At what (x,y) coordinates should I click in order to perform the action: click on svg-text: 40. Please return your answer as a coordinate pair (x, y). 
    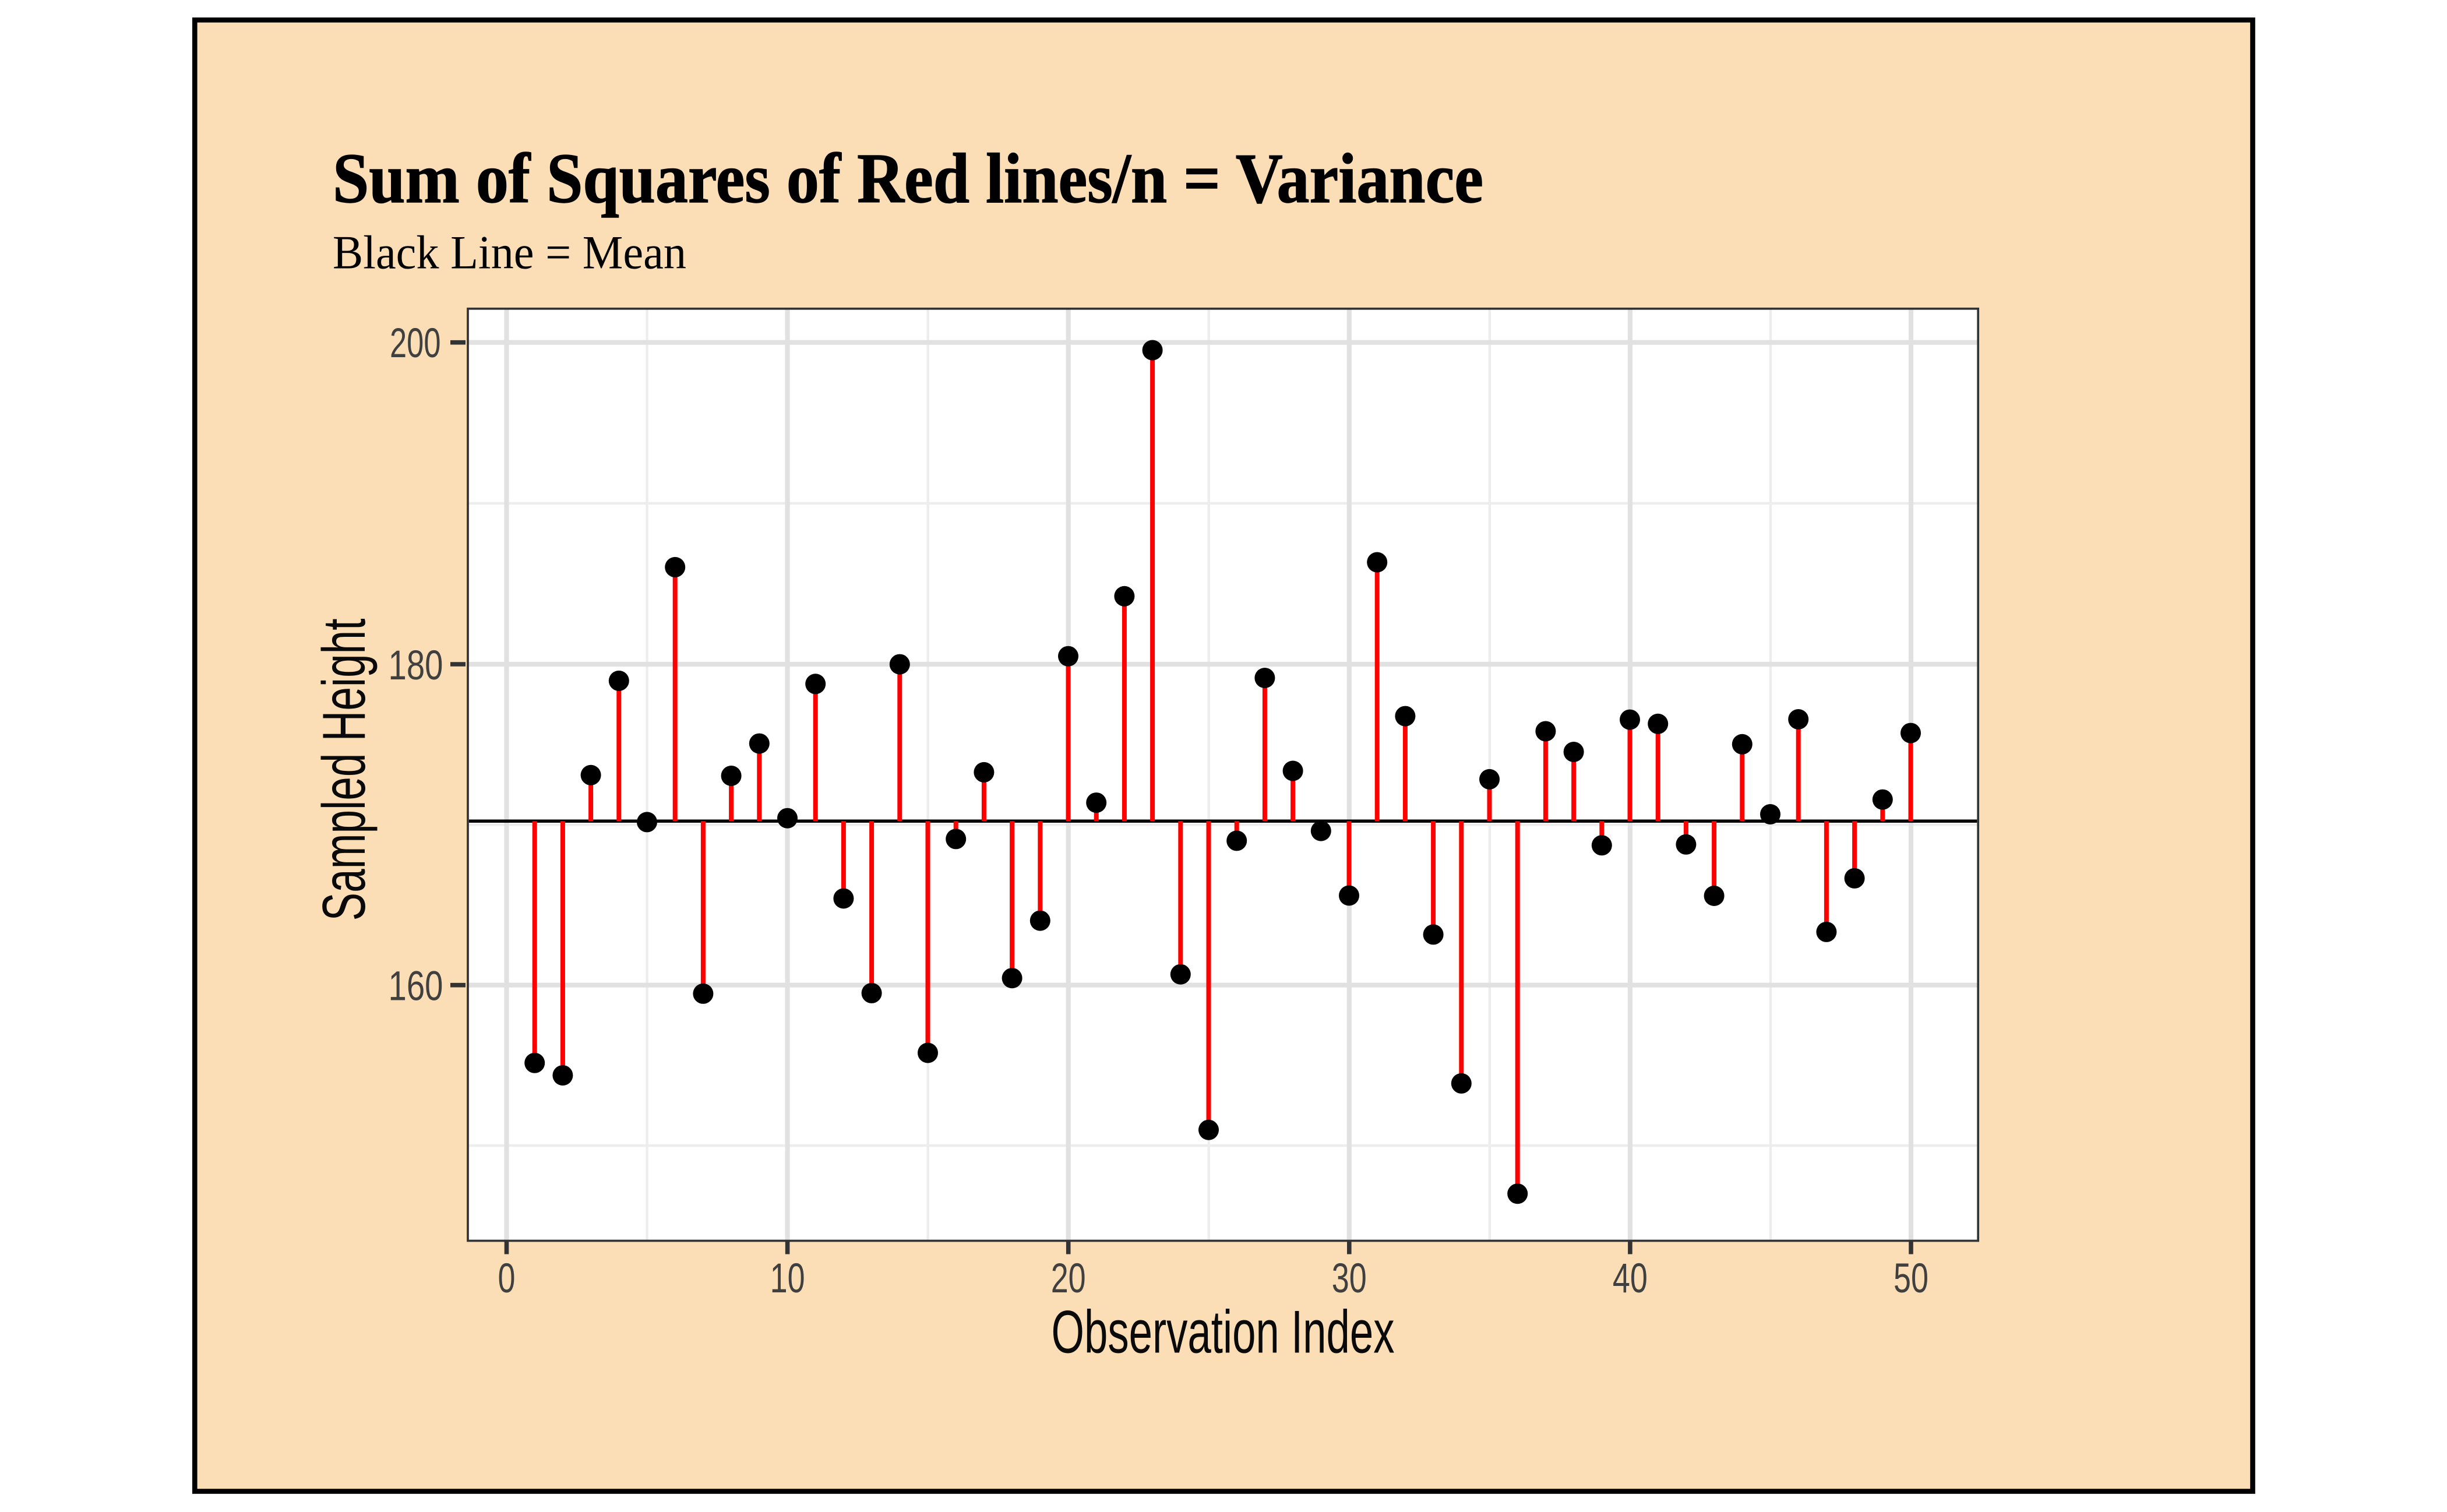
    Looking at the image, I should click on (1630, 1279).